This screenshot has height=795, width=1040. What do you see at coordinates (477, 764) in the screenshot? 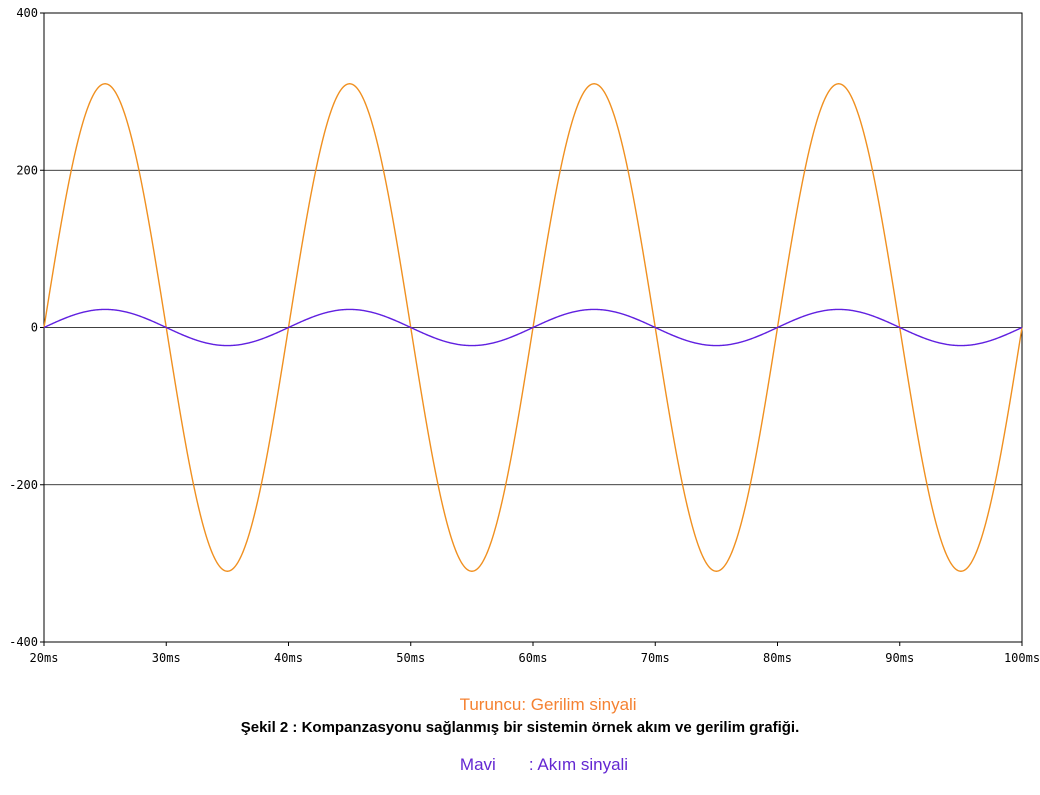
I see `legend-current-name: Mavi` at bounding box center [477, 764].